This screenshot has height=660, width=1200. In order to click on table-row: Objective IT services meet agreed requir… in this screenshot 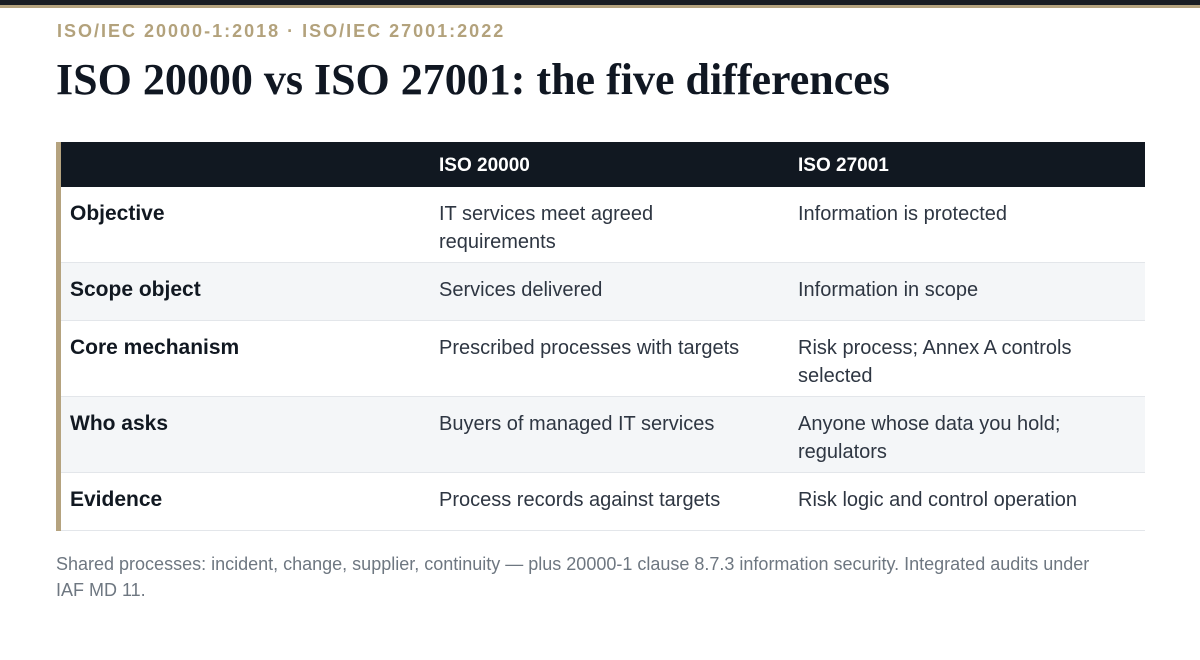, I will do `click(603, 225)`.